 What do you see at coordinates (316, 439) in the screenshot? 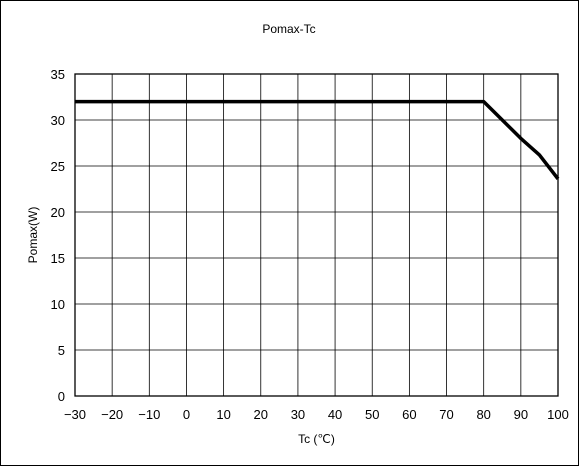
I see `x-axis-title: Tc (℃)` at bounding box center [316, 439].